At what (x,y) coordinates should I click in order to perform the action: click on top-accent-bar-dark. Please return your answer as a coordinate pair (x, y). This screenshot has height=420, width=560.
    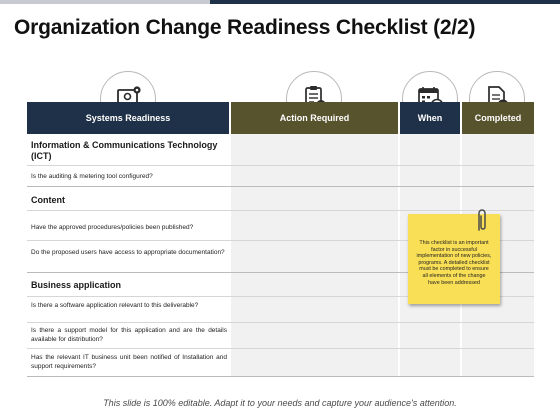
    Looking at the image, I should click on (385, 2).